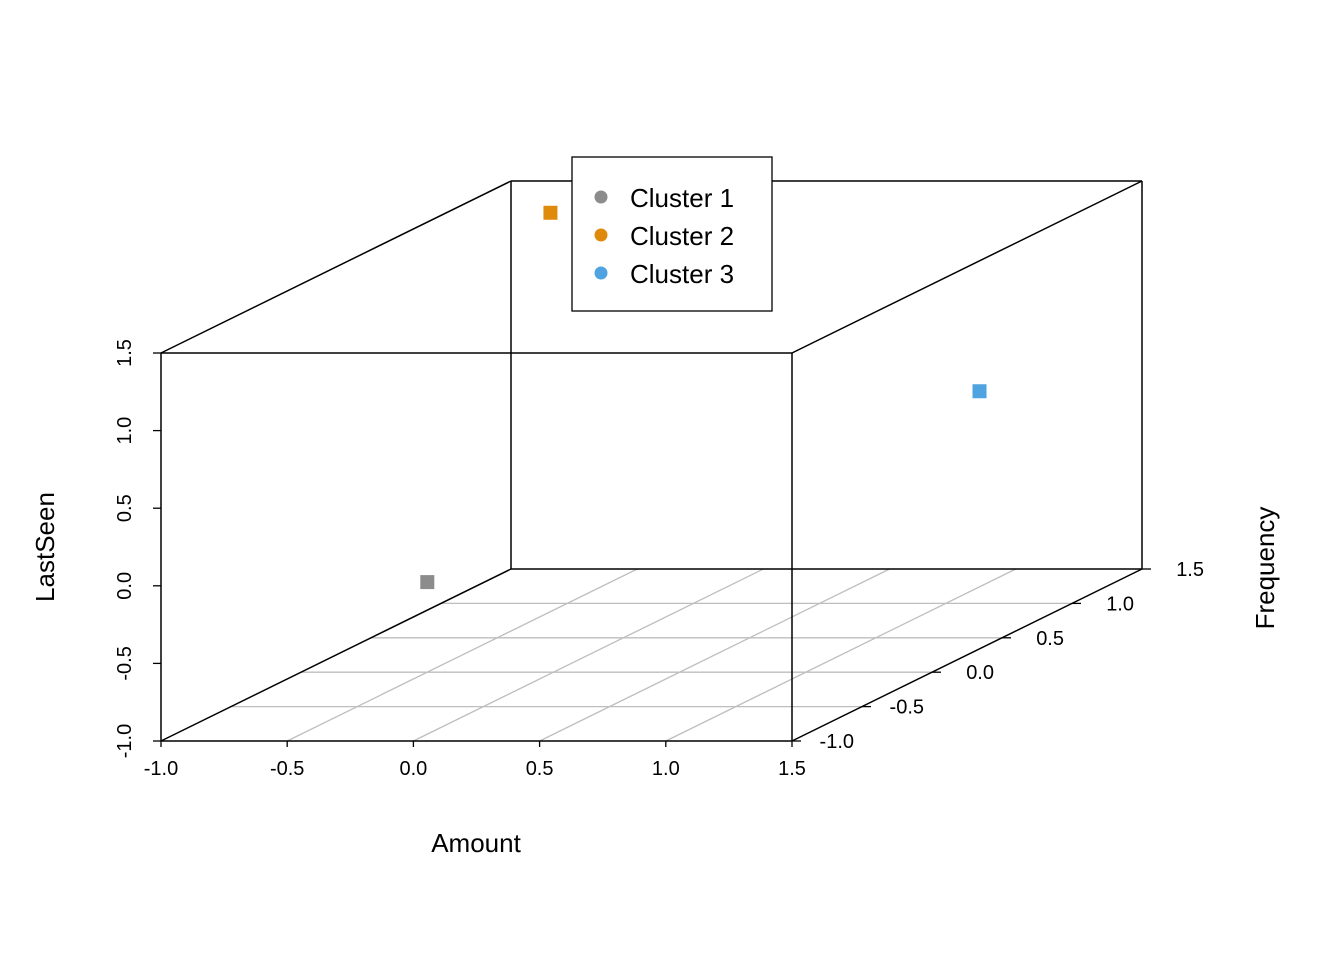 The height and width of the screenshot is (960, 1344). What do you see at coordinates (666, 769) in the screenshot?
I see `x-tick-label: 1.0` at bounding box center [666, 769].